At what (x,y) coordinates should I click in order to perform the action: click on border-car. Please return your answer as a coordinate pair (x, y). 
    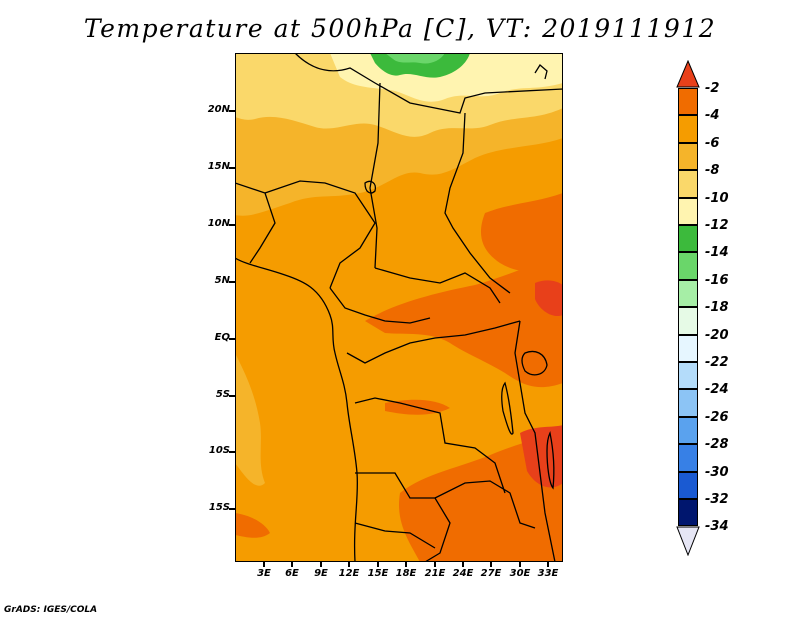
    Looking at the image, I should click on (437, 285).